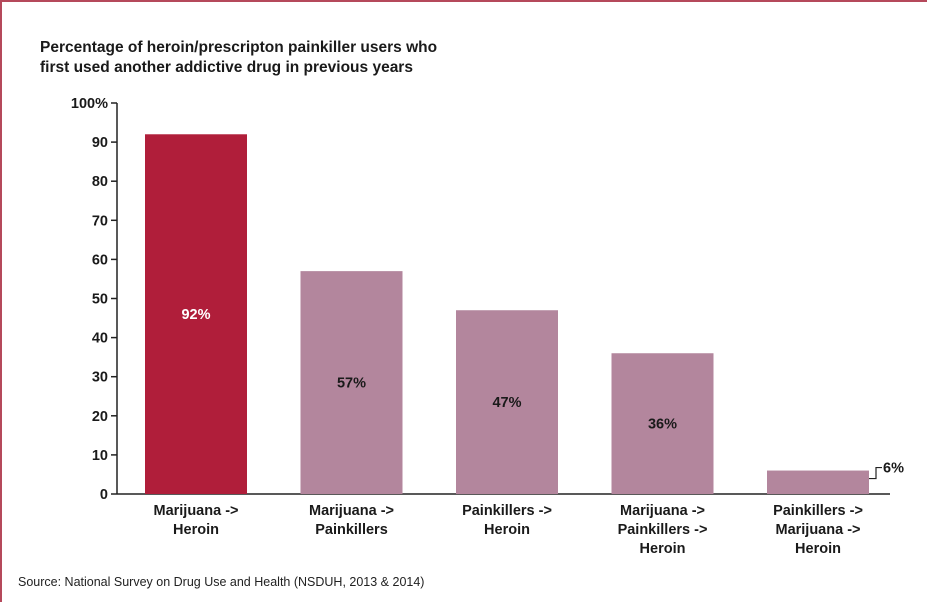 Image resolution: width=927 pixels, height=602 pixels. I want to click on bar-data-label: 92%, so click(195, 315).